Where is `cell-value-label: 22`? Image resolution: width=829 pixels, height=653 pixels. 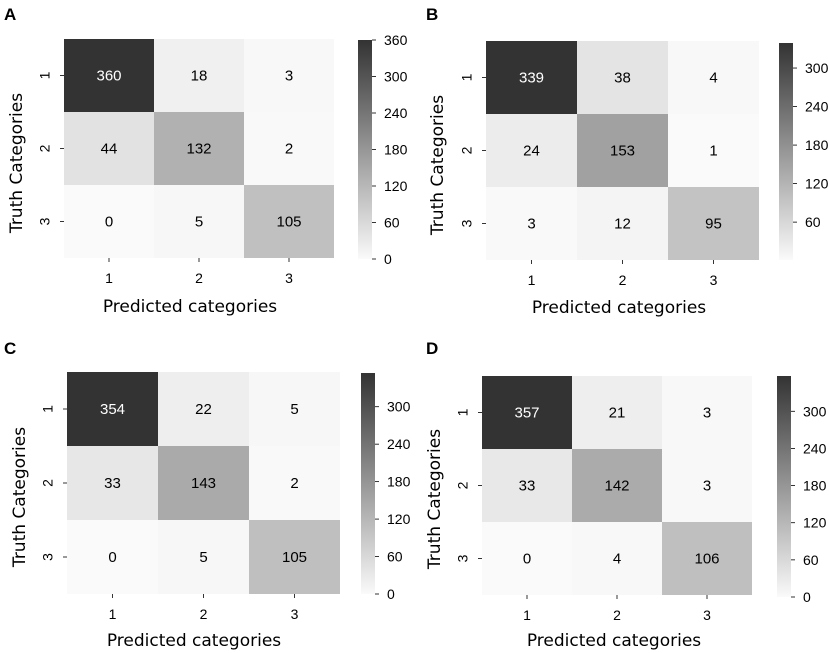
cell-value-label: 22 is located at coordinates (203, 409).